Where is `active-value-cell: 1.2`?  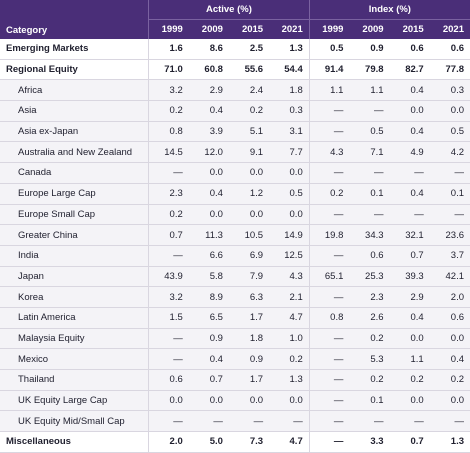 active-value-cell: 1.2 is located at coordinates (249, 194).